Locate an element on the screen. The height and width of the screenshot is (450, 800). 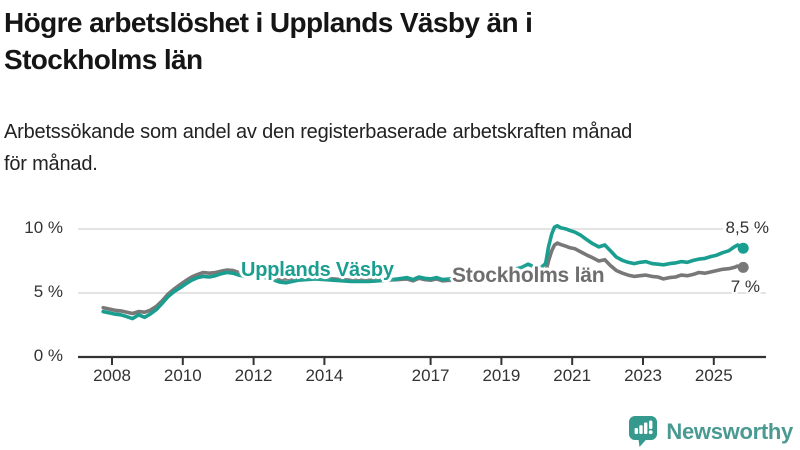
end-value-upplands-vasby: 8,5 % is located at coordinates (747, 227).